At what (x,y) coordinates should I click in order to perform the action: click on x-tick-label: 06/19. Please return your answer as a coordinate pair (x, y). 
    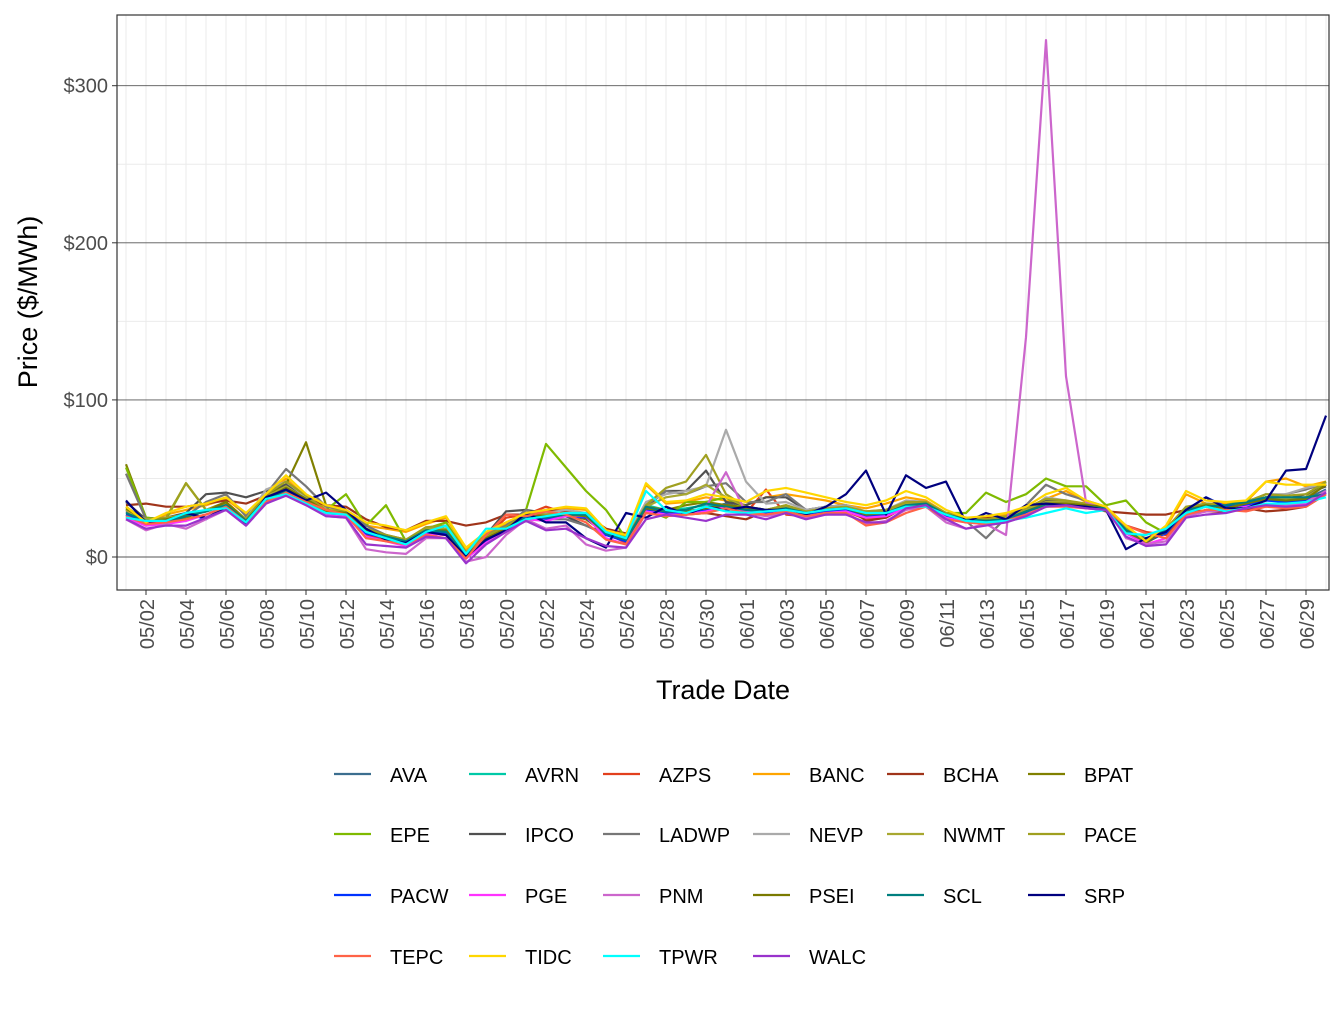
    Looking at the image, I should click on (1108, 624).